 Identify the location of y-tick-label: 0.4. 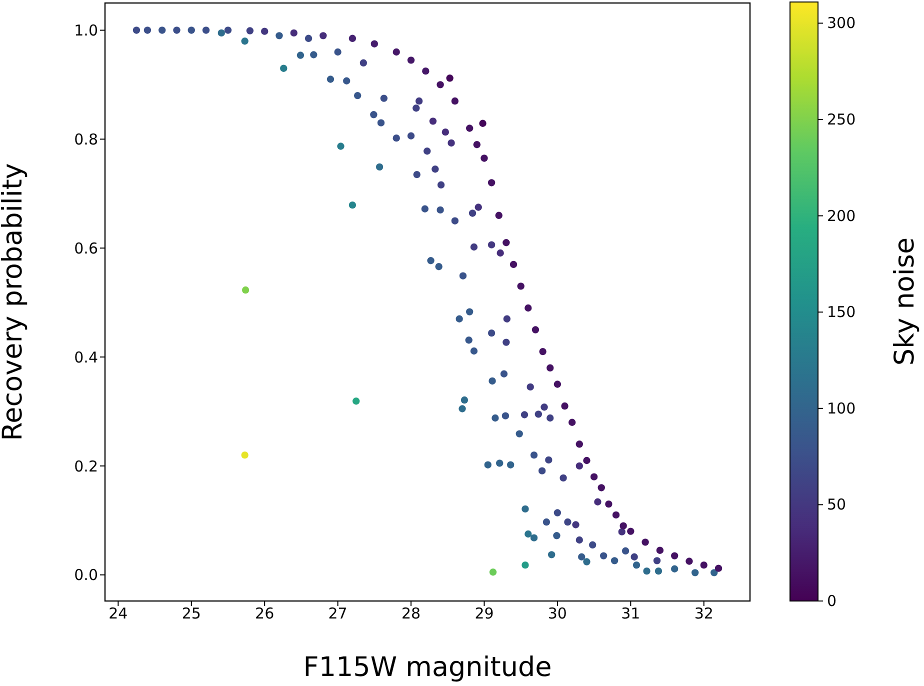
(86, 357).